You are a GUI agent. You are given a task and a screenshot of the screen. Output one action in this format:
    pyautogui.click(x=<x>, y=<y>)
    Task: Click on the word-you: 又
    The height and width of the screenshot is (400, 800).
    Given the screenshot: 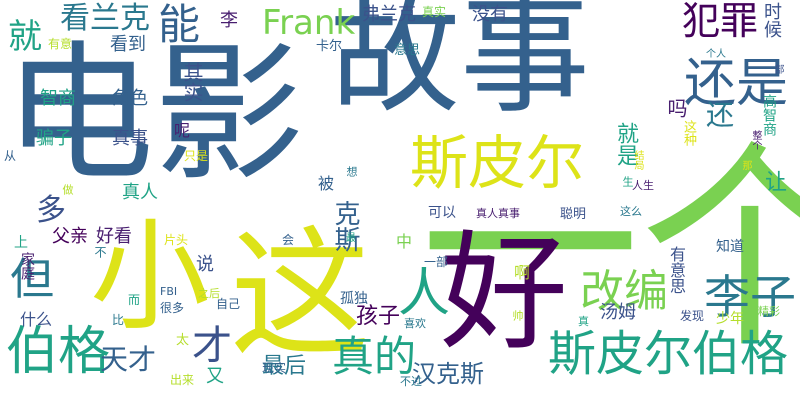 What is the action you would take?
    pyautogui.click(x=215, y=376)
    